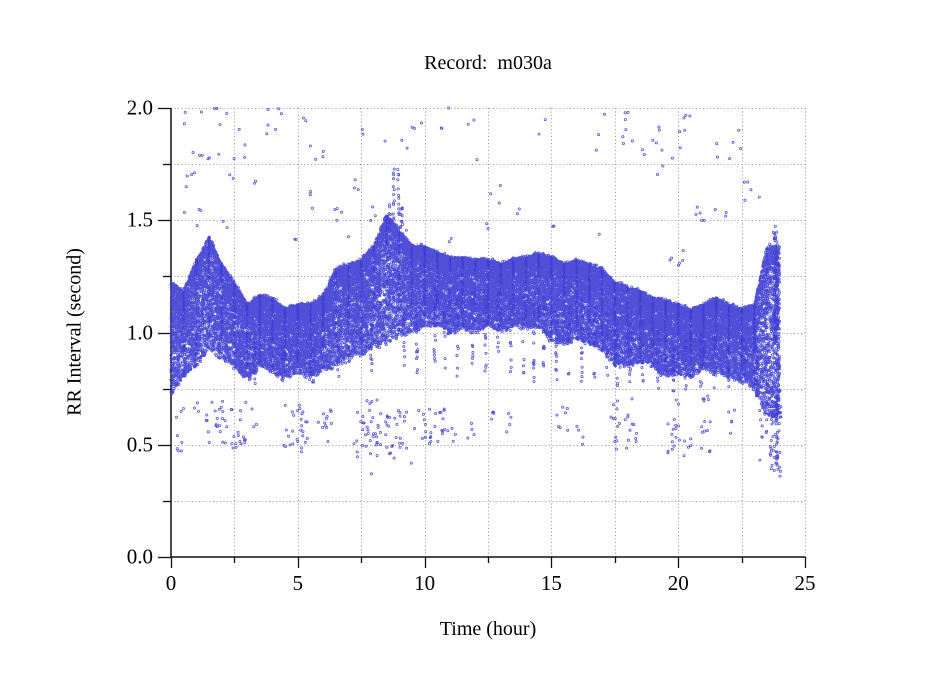  What do you see at coordinates (139, 444) in the screenshot?
I see `y-tick-label: 0.5` at bounding box center [139, 444].